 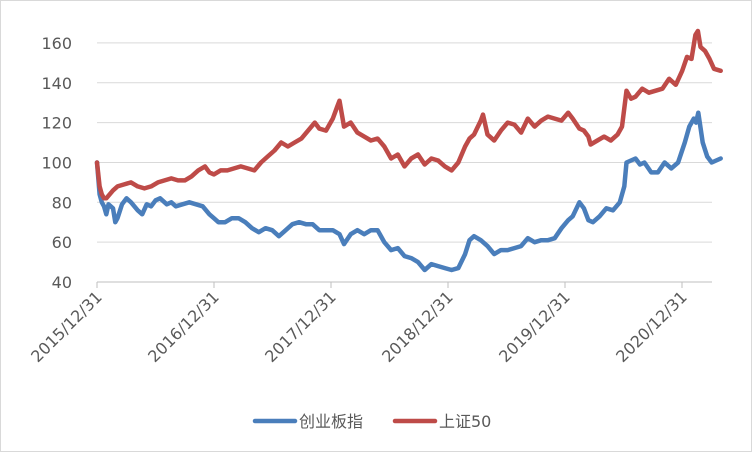 I want to click on y-tick-label: 120, so click(x=56, y=123).